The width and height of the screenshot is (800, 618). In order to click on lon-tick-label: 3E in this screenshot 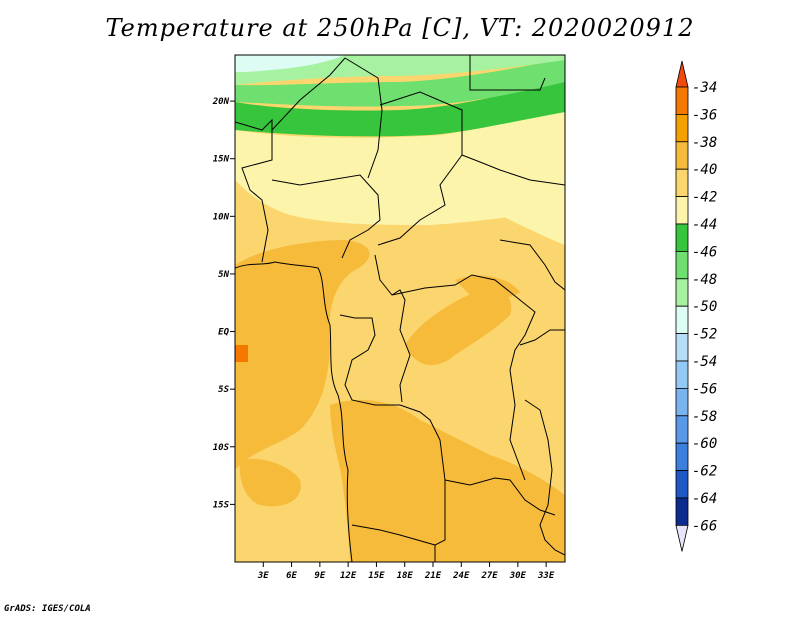, I will do `click(263, 576)`.